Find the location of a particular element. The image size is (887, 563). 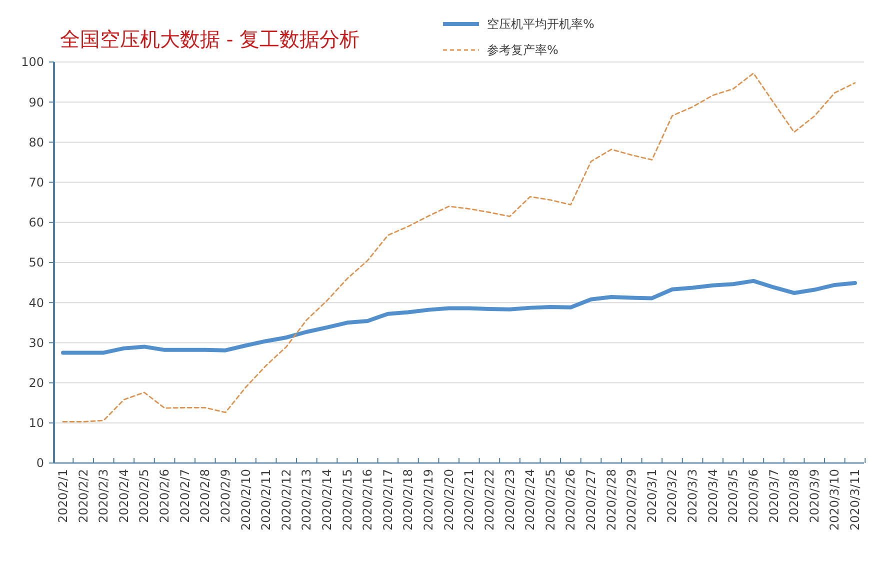

x-tick-label: 2020/2/4 is located at coordinates (123, 496).